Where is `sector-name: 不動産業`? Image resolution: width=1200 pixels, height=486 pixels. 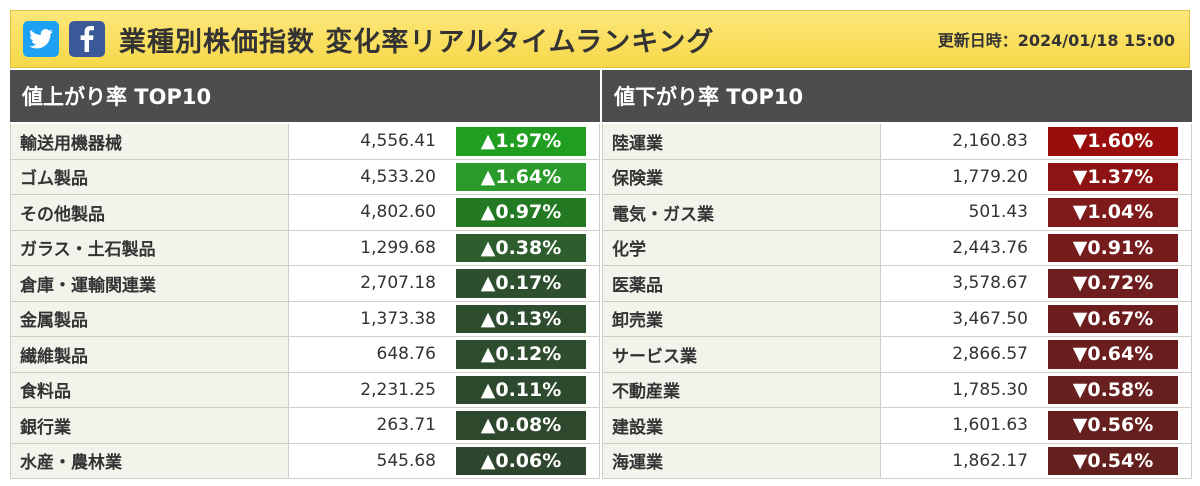
sector-name: 不動産業 is located at coordinates (742, 389).